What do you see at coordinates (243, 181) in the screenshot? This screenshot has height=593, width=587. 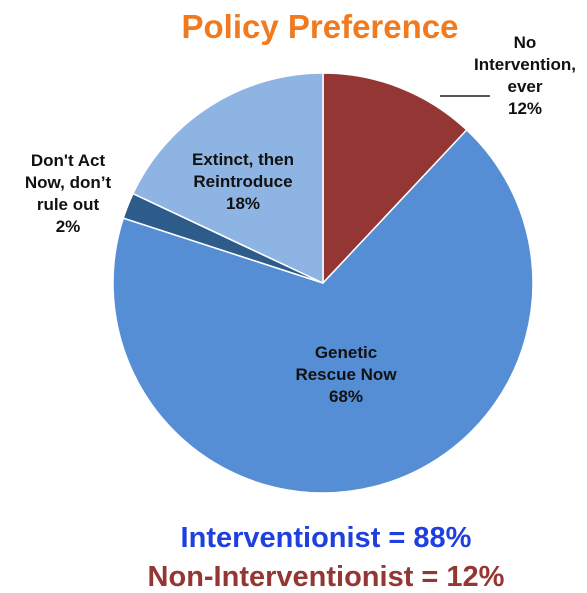 I see `slice-label-3: Extinct, then Reintroduce 18%` at bounding box center [243, 181].